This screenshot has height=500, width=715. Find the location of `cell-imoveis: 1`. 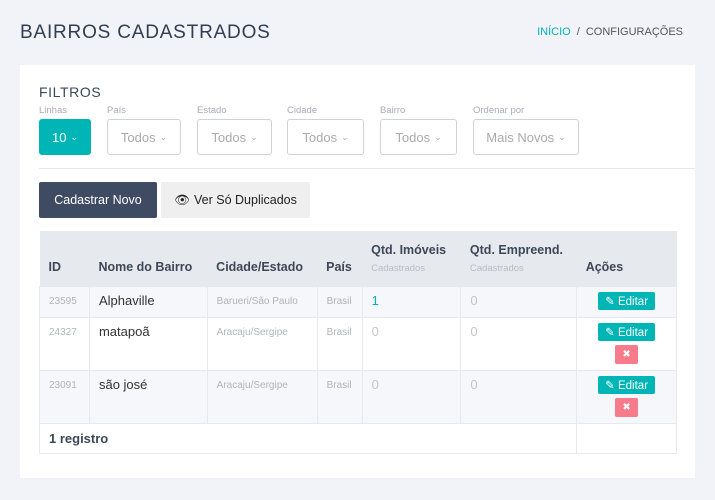

cell-imoveis: 1 is located at coordinates (411, 301).